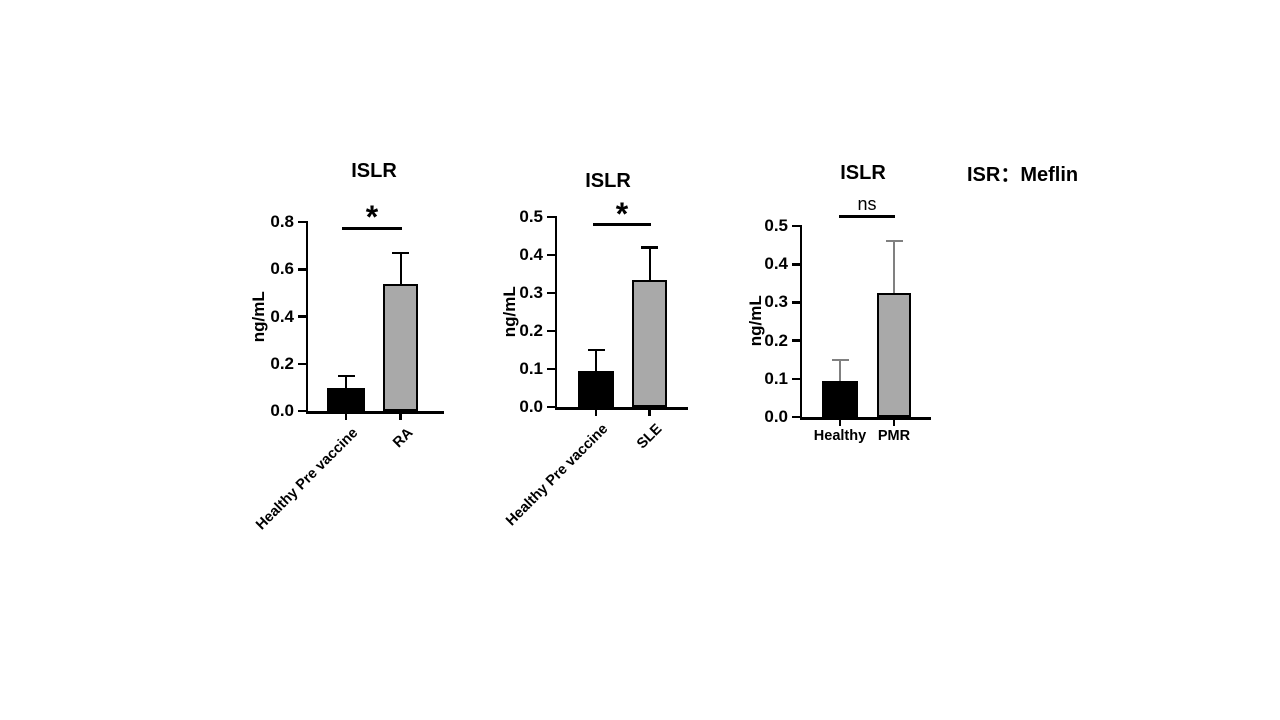  What do you see at coordinates (840, 436) in the screenshot?
I see `x-tick-label: Healthy` at bounding box center [840, 436].